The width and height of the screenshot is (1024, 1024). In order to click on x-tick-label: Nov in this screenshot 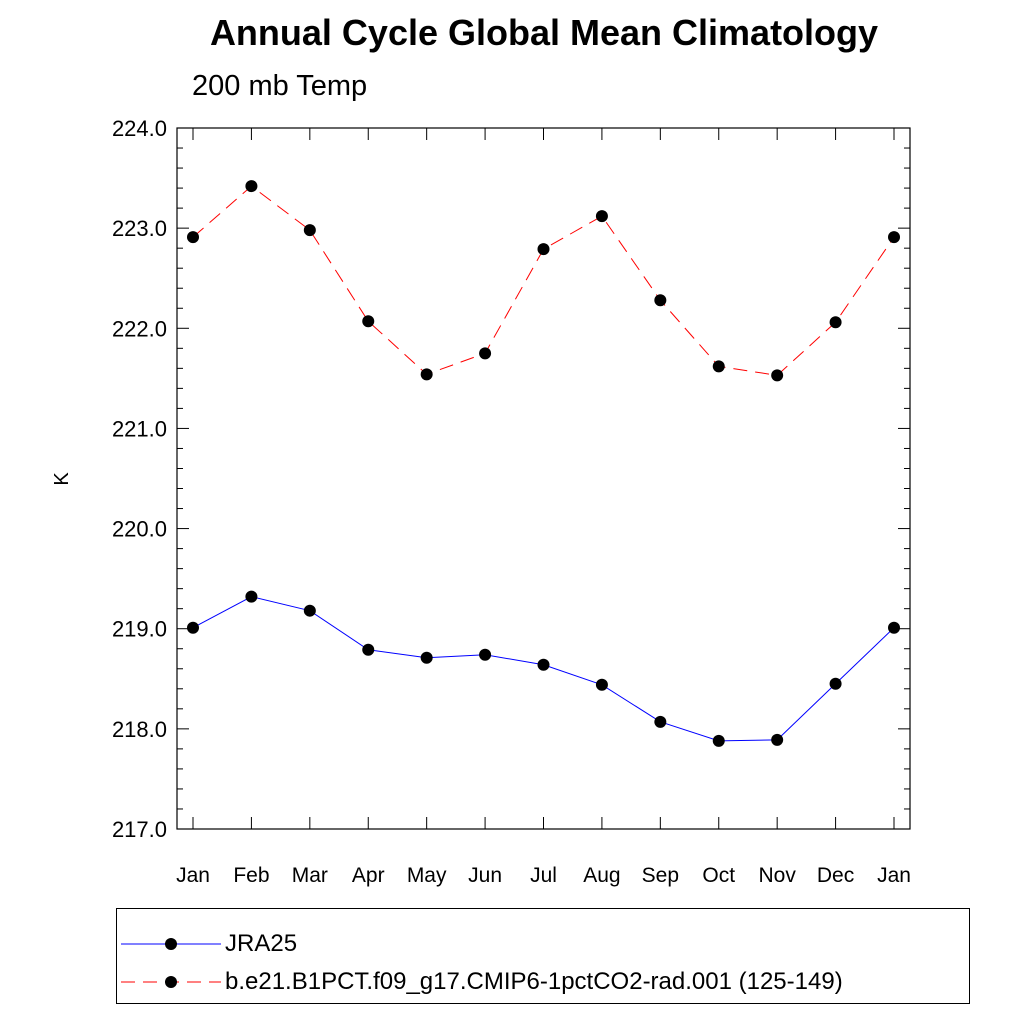, I will do `click(777, 875)`.